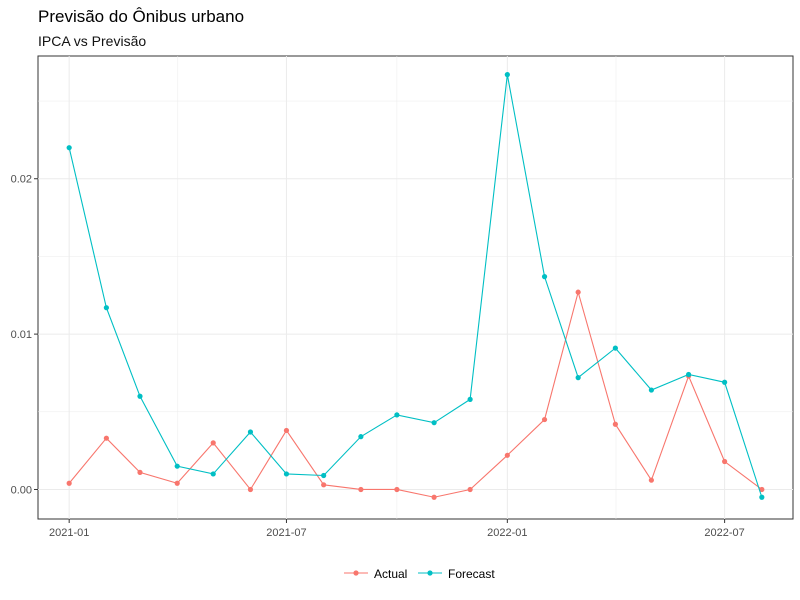  Describe the element at coordinates (724, 533) in the screenshot. I see `x-tick-label: 2022-07` at that location.